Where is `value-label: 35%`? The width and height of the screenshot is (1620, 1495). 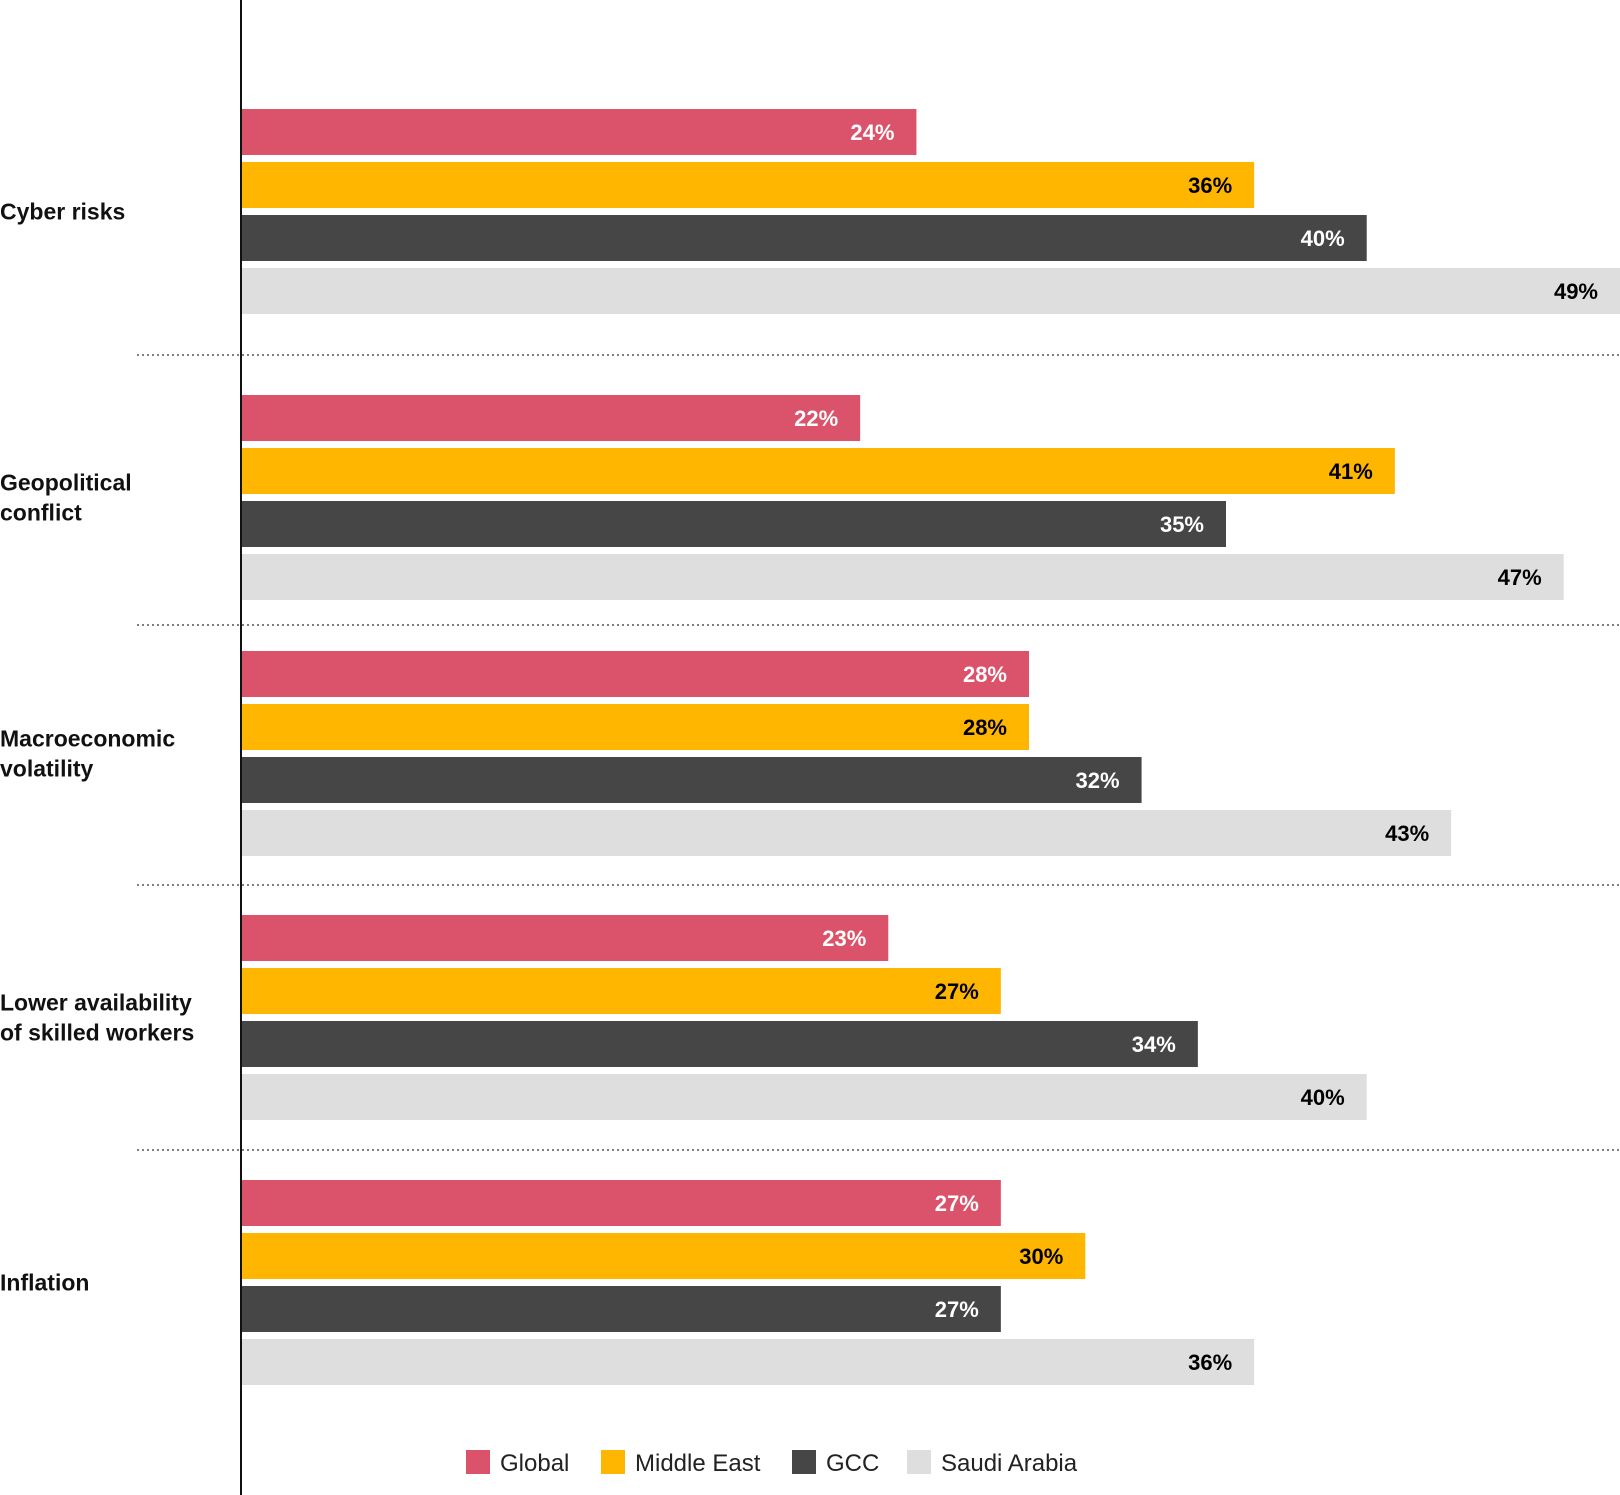
value-label: 35% is located at coordinates (1182, 524).